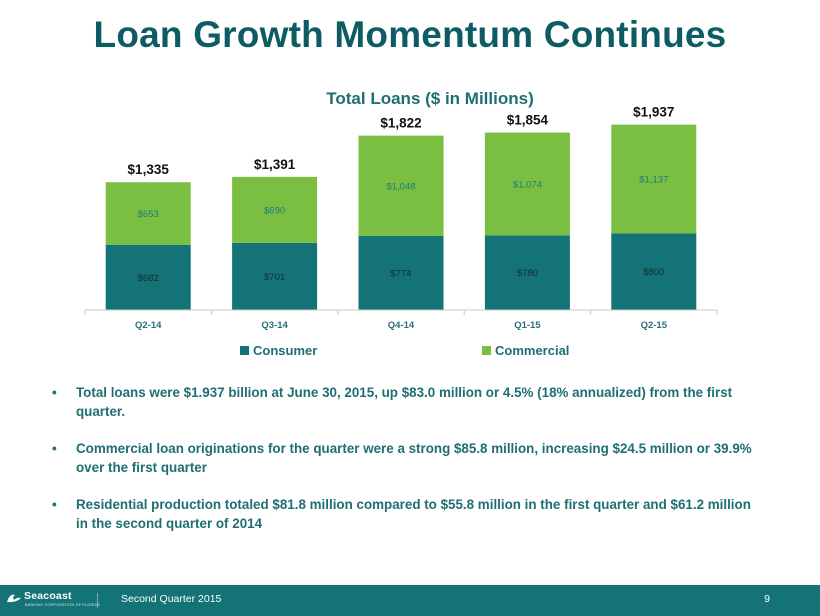 Image resolution: width=820 pixels, height=616 pixels. I want to click on wave-logo-icon, so click(14, 598).